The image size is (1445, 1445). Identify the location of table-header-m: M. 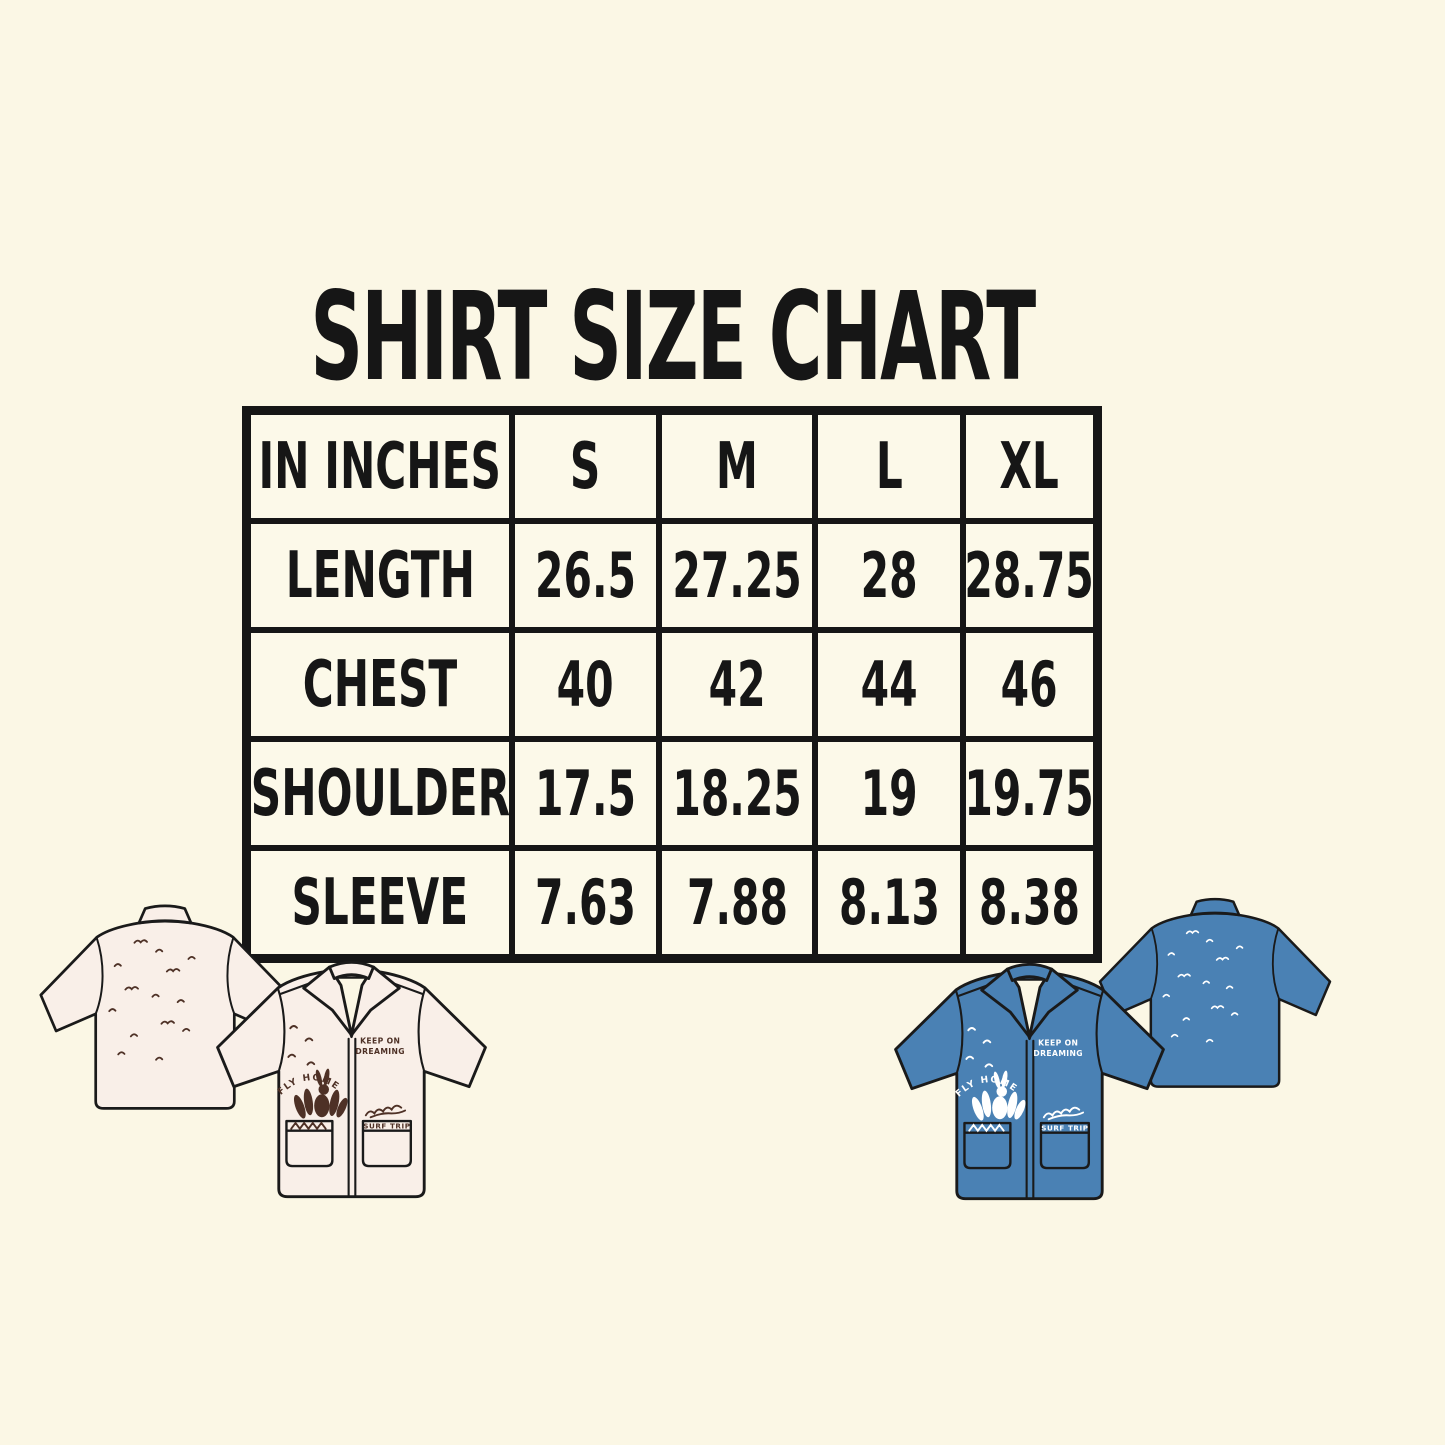
(737, 466).